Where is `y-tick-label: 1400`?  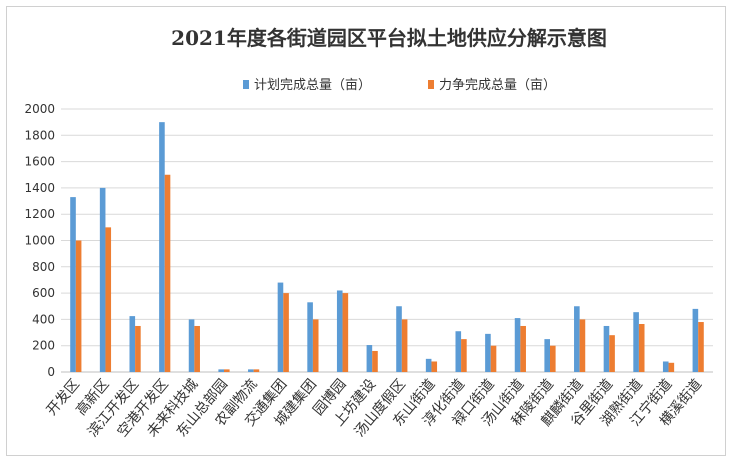 y-tick-label: 1400 is located at coordinates (39, 188).